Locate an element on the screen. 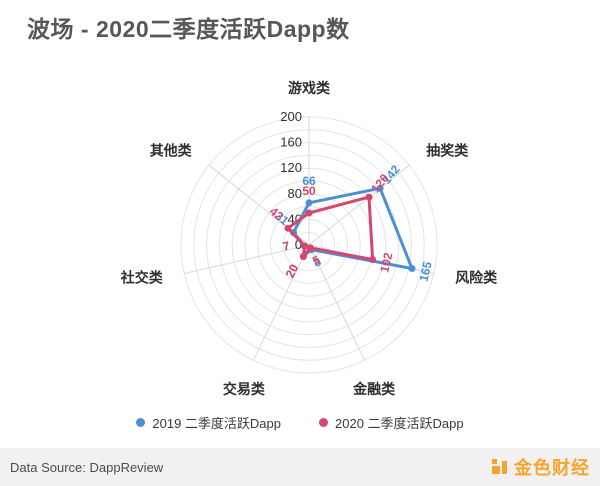 Image resolution: width=600 pixels, height=486 pixels. category-label: 交易类 is located at coordinates (244, 389).